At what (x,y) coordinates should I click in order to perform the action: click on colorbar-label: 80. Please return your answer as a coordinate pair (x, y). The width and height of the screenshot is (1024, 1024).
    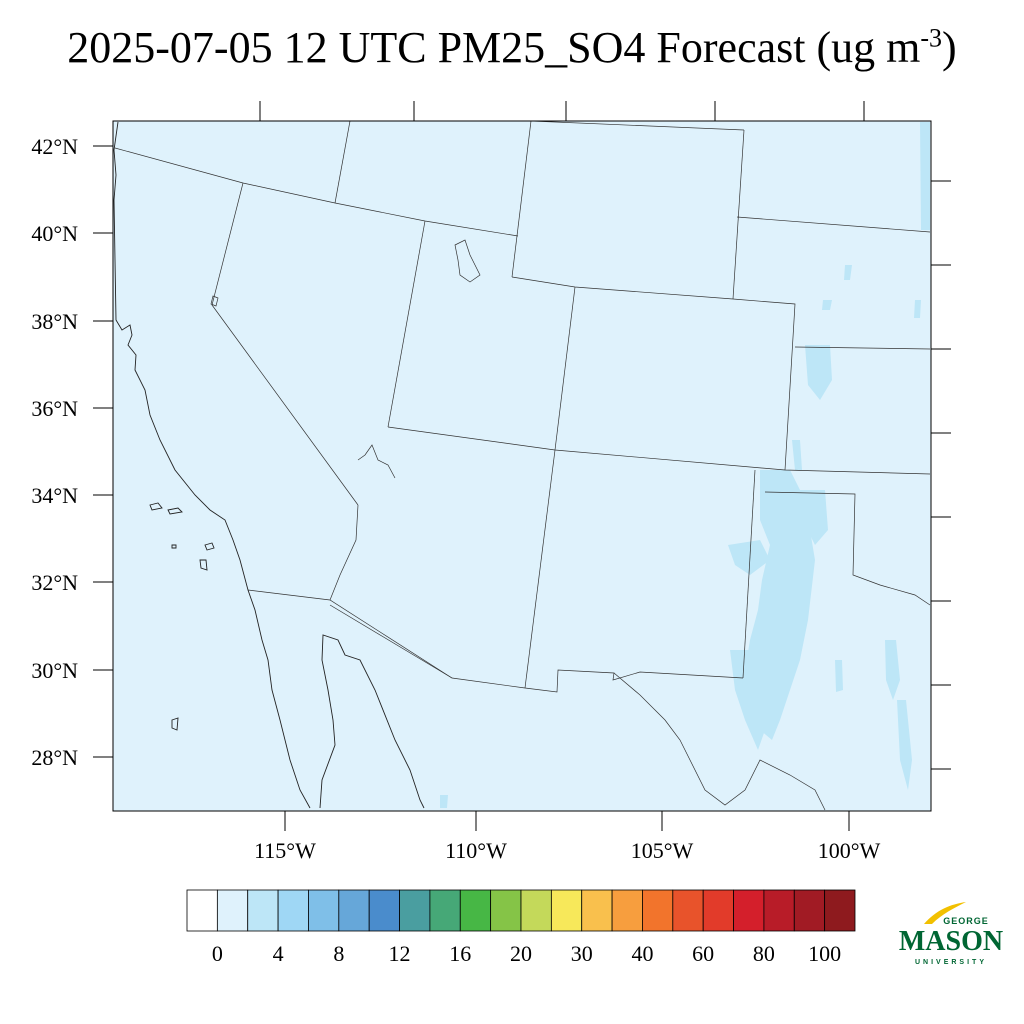
    Looking at the image, I should click on (764, 953).